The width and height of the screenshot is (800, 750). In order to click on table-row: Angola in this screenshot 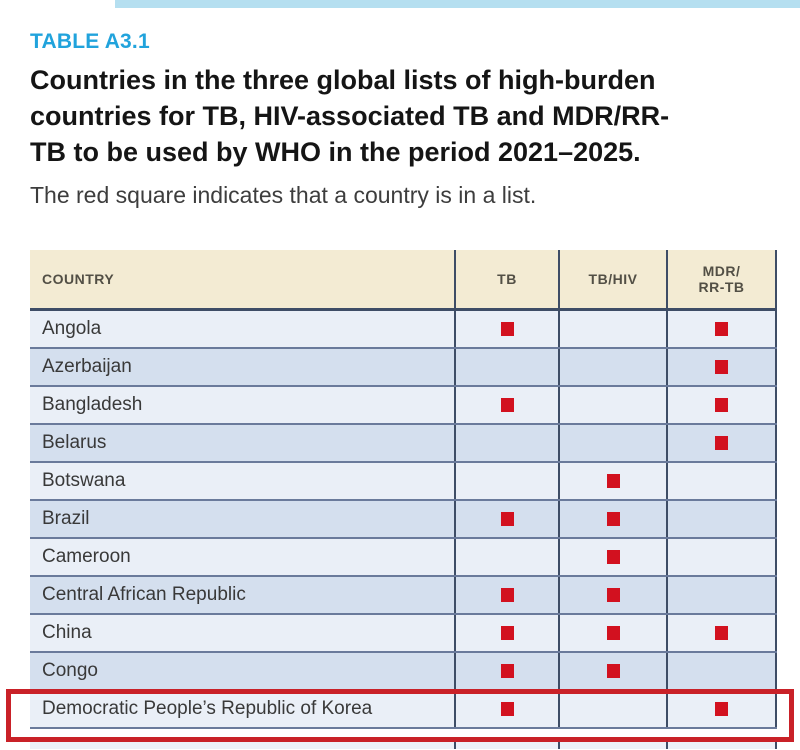, I will do `click(403, 330)`.